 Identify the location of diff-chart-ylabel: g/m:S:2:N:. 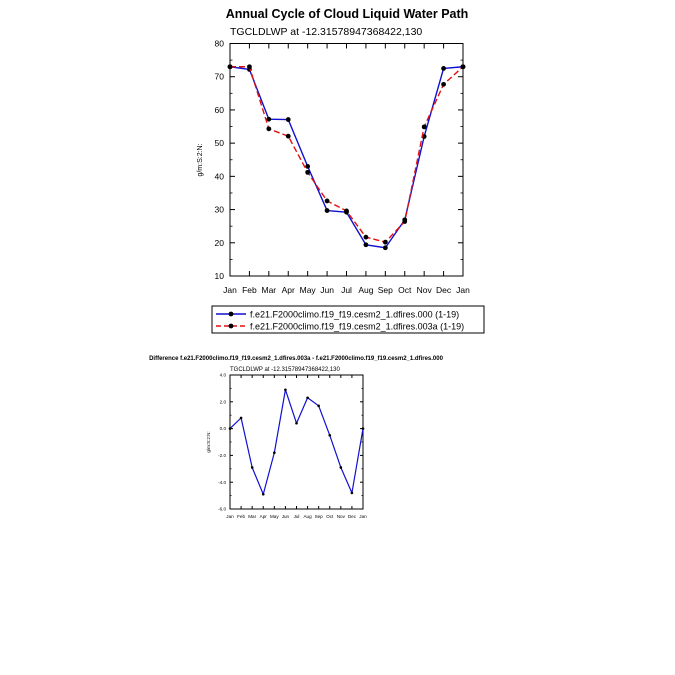
(208, 441).